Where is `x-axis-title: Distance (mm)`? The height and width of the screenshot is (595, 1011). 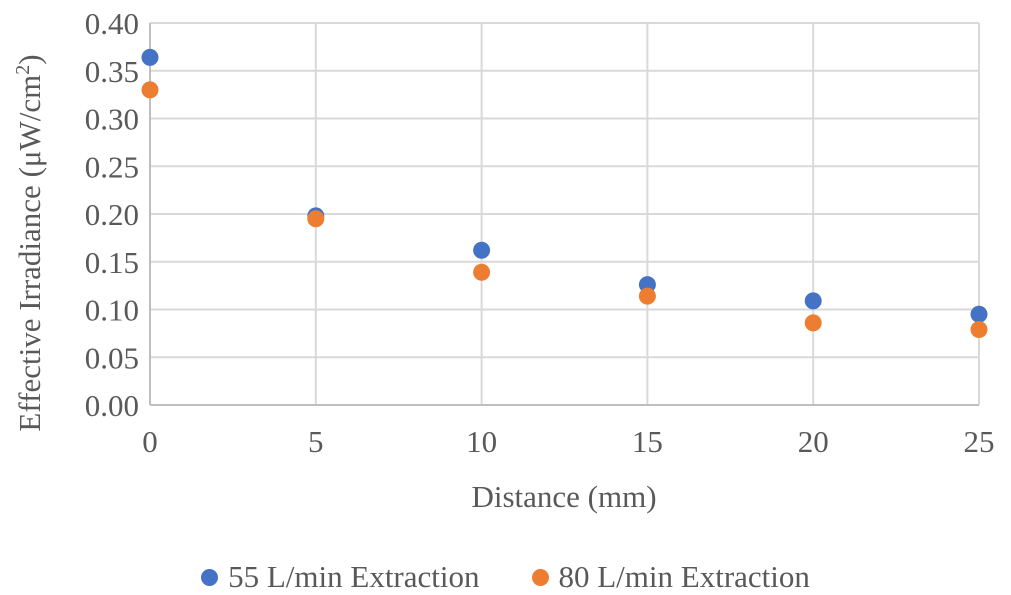
x-axis-title: Distance (mm) is located at coordinates (563, 496).